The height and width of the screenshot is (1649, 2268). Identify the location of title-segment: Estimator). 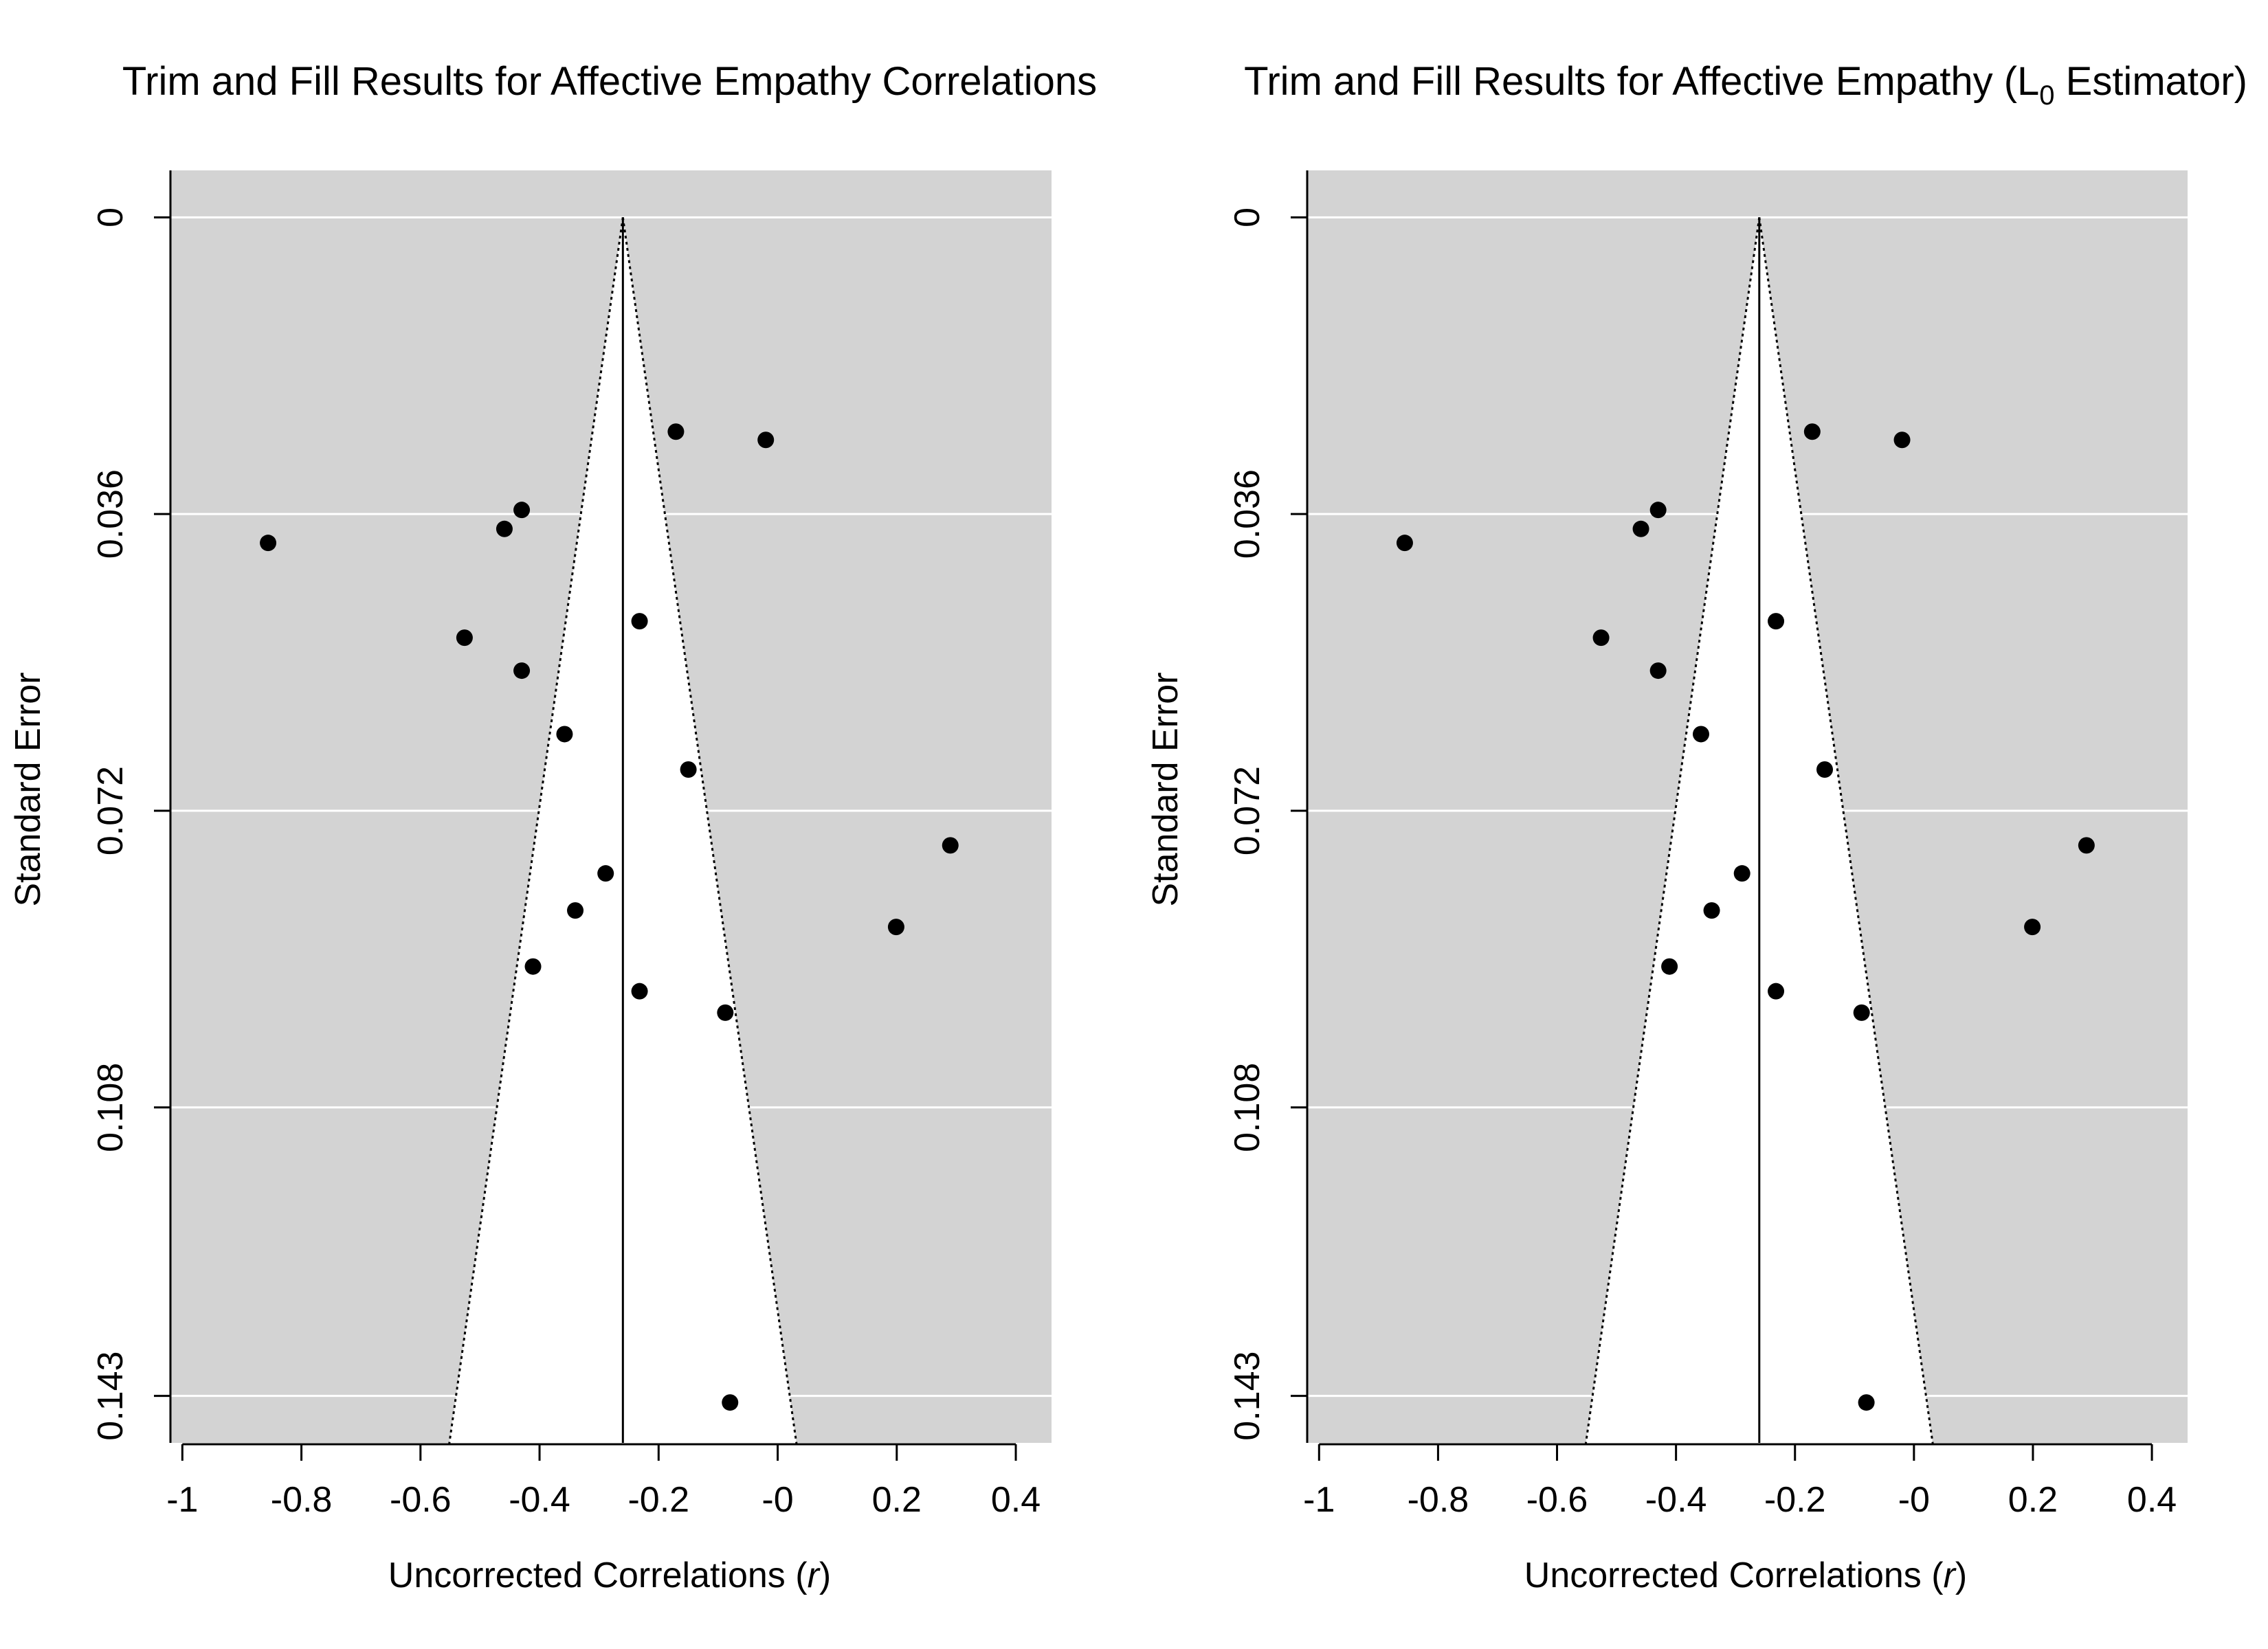
(2151, 81).